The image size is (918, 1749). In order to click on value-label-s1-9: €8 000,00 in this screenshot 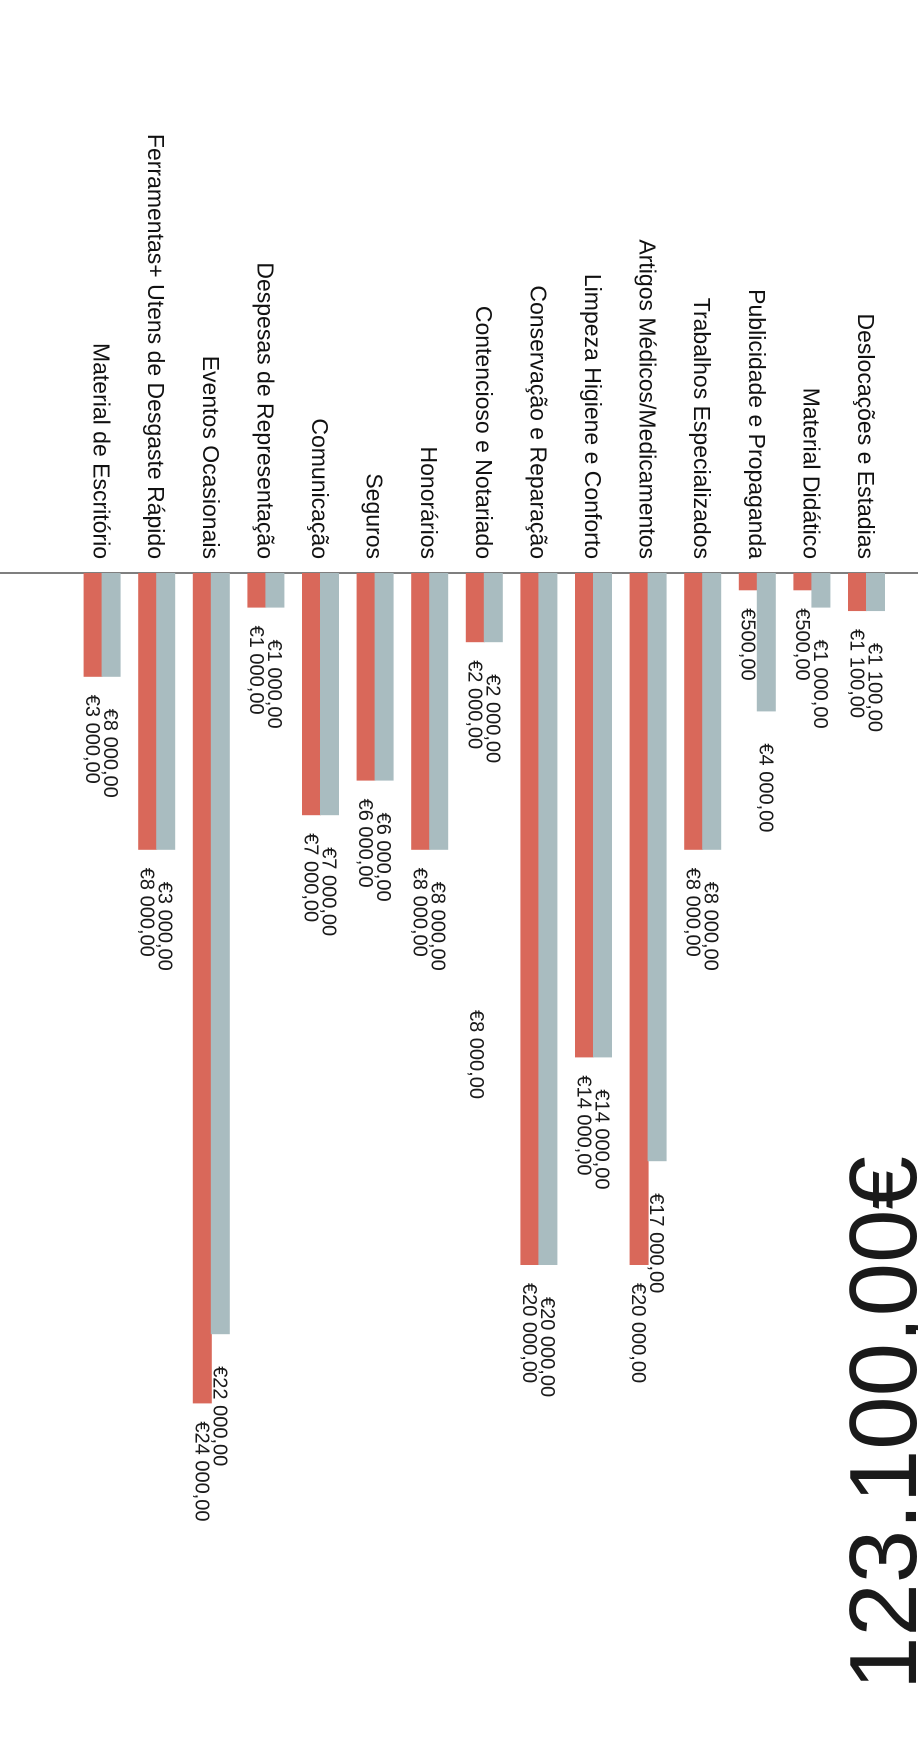, I will do `click(420, 912)`.